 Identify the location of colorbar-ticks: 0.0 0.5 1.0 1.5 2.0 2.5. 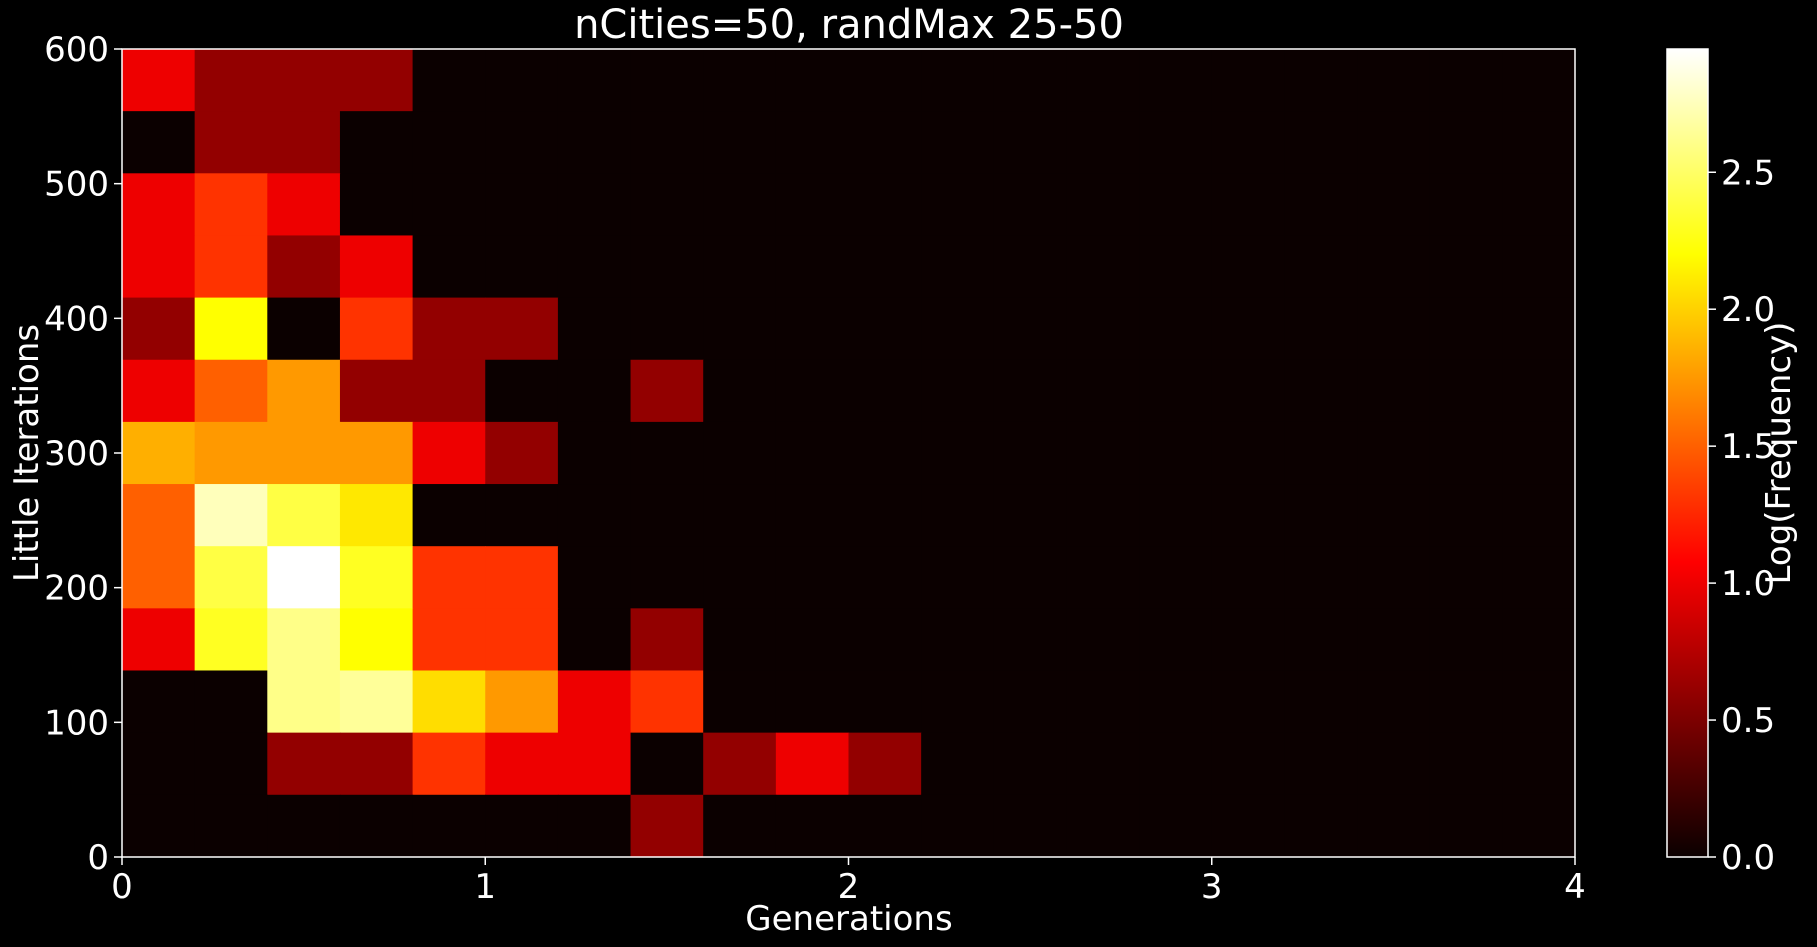
(1741, 515).